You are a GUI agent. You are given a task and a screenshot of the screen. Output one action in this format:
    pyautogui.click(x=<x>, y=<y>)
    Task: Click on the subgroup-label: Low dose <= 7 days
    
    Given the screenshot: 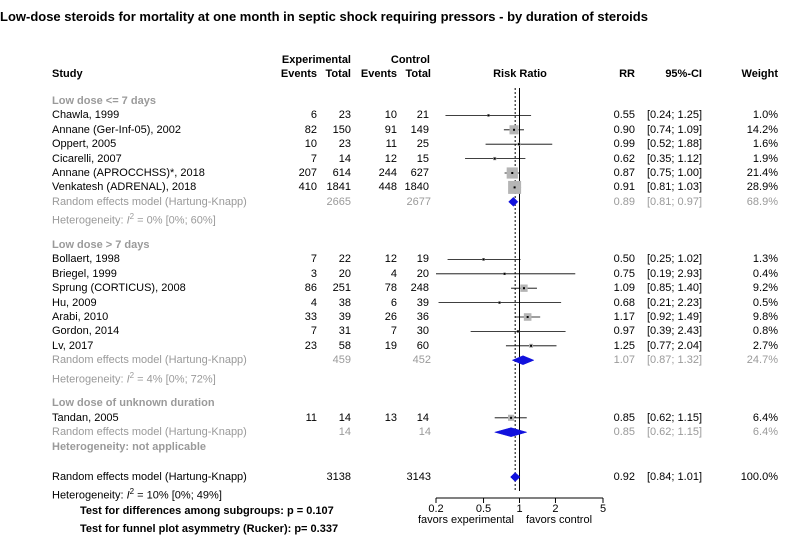 What is the action you would take?
    pyautogui.click(x=104, y=101)
    